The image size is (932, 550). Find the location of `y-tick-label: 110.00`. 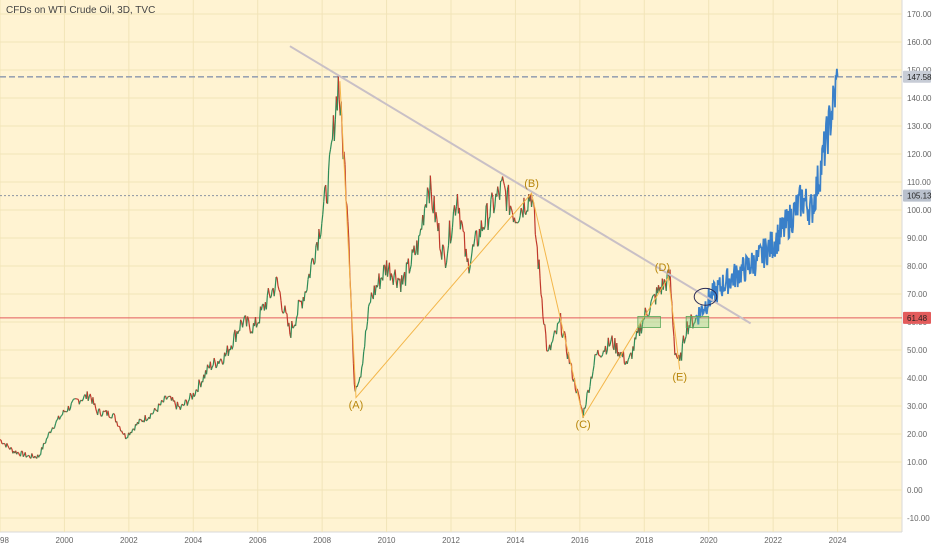

y-tick-label: 110.00 is located at coordinates (919, 182).